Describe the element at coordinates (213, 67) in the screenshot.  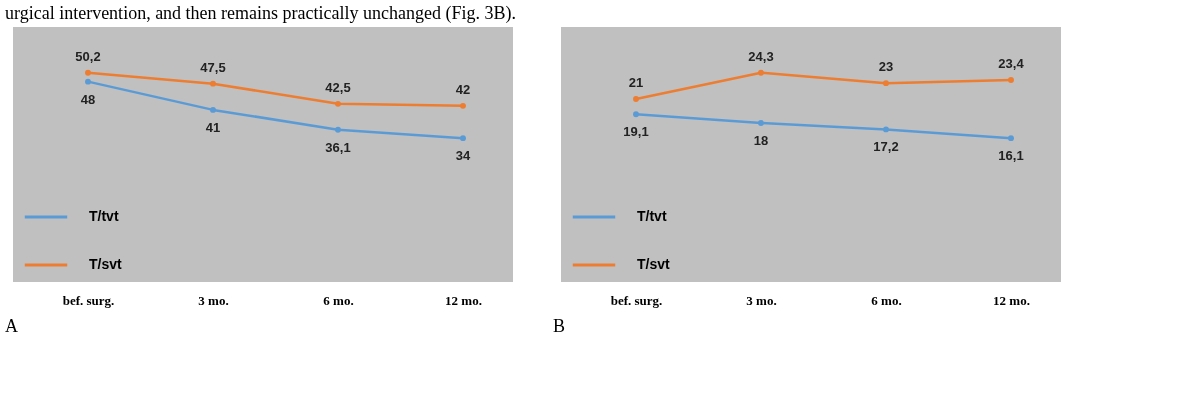
I see `data-label: 47,5` at that location.